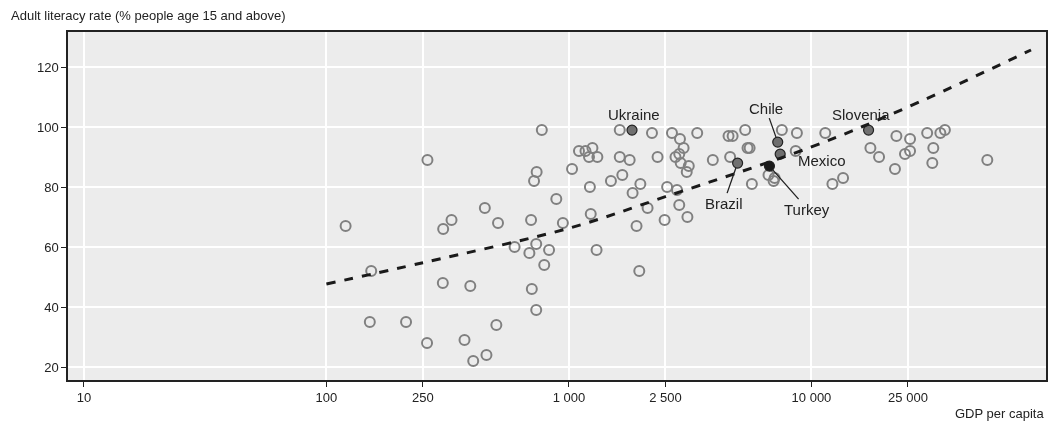 The width and height of the screenshot is (1052, 426). What do you see at coordinates (807, 209) in the screenshot?
I see `annotation: Turkey` at bounding box center [807, 209].